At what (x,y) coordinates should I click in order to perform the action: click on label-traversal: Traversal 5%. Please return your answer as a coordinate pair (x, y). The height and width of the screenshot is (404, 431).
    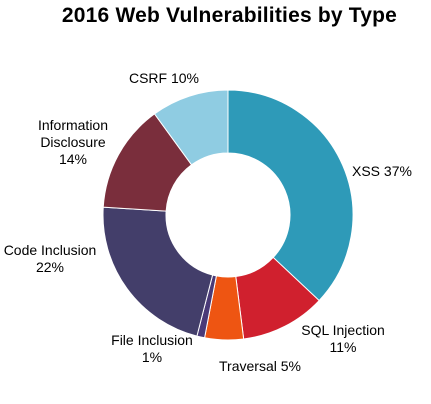
    Looking at the image, I should click on (260, 366).